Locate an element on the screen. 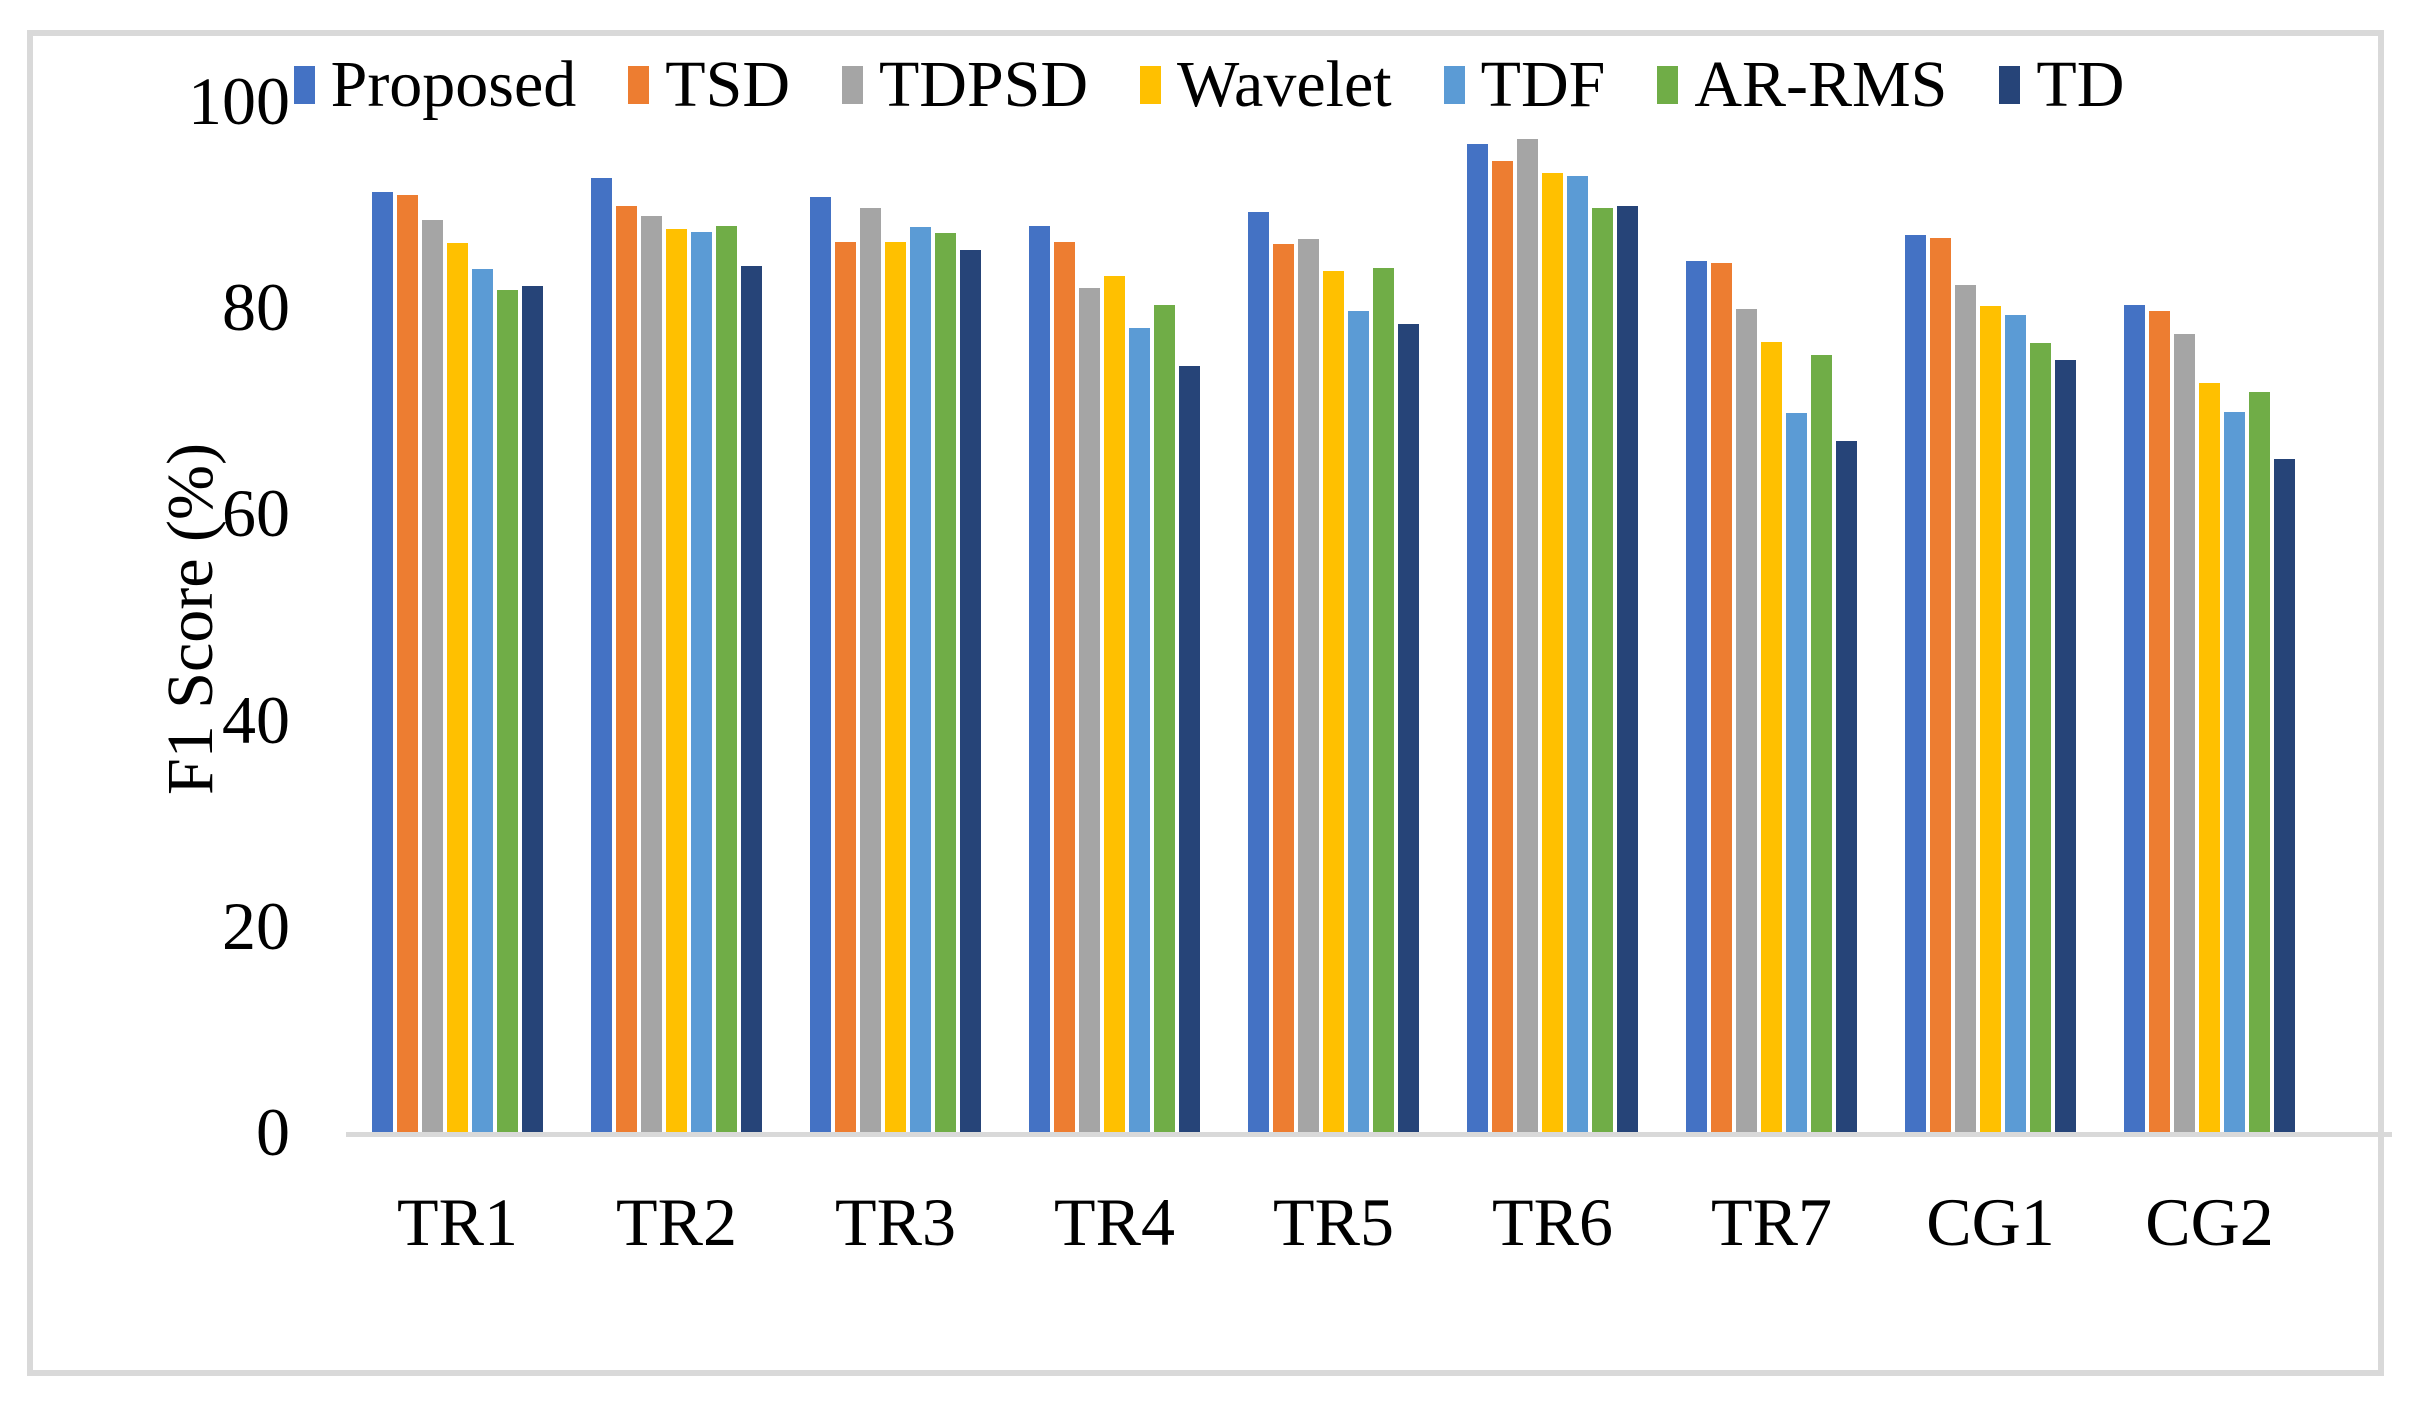 The image size is (2418, 1406). legend-swatch-wavelet is located at coordinates (1151, 85).